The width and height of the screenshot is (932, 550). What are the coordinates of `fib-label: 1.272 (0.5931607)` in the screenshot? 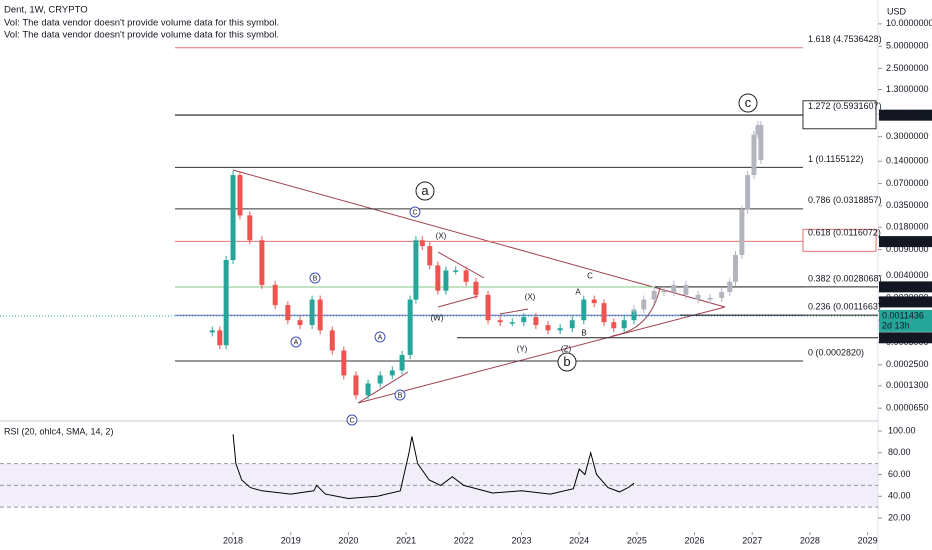 It's located at (845, 106).